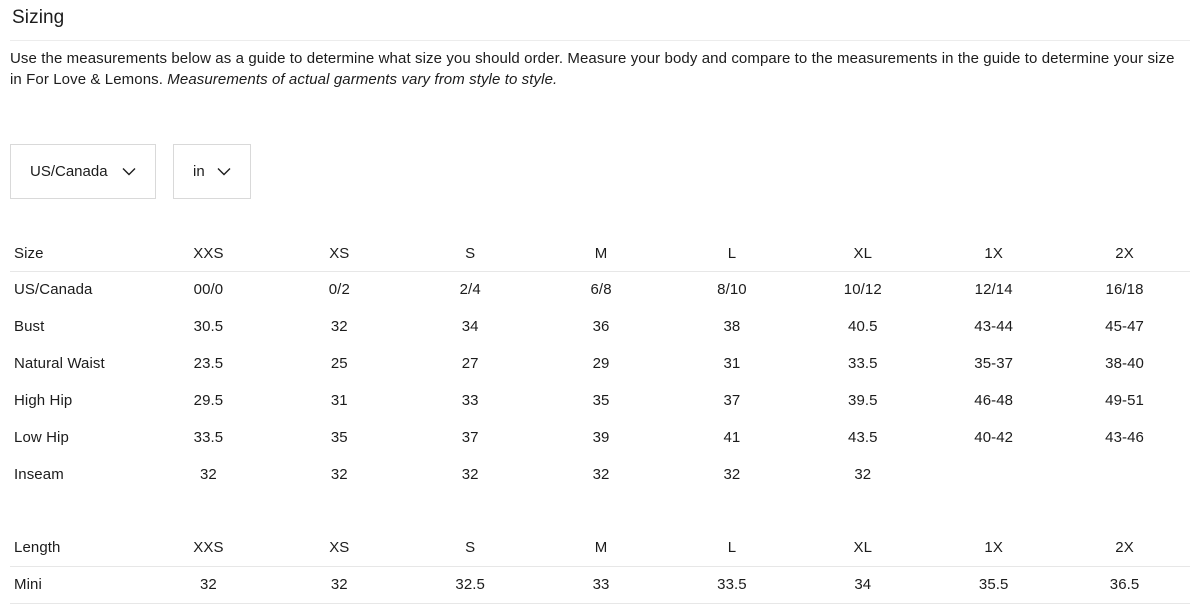 The width and height of the screenshot is (1200, 609). I want to click on value-cell: 10/12, so click(862, 290).